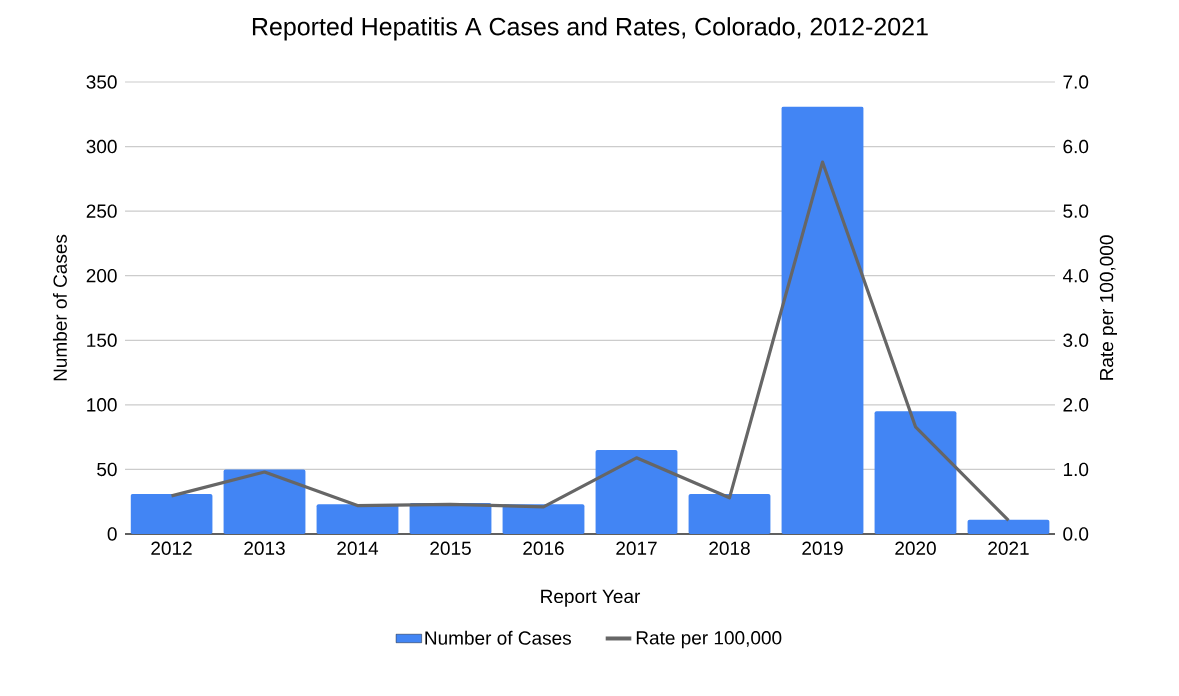  What do you see at coordinates (101, 82) in the screenshot?
I see `y-tick-label: 350` at bounding box center [101, 82].